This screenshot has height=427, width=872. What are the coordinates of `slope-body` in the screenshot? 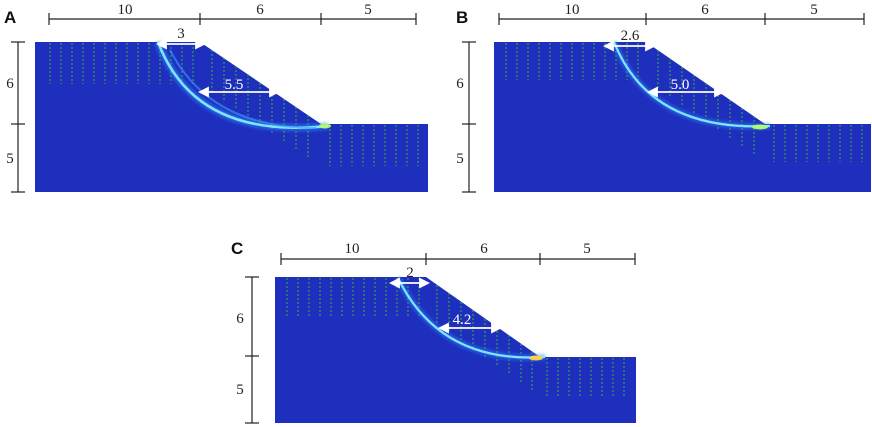 It's located at (455, 350).